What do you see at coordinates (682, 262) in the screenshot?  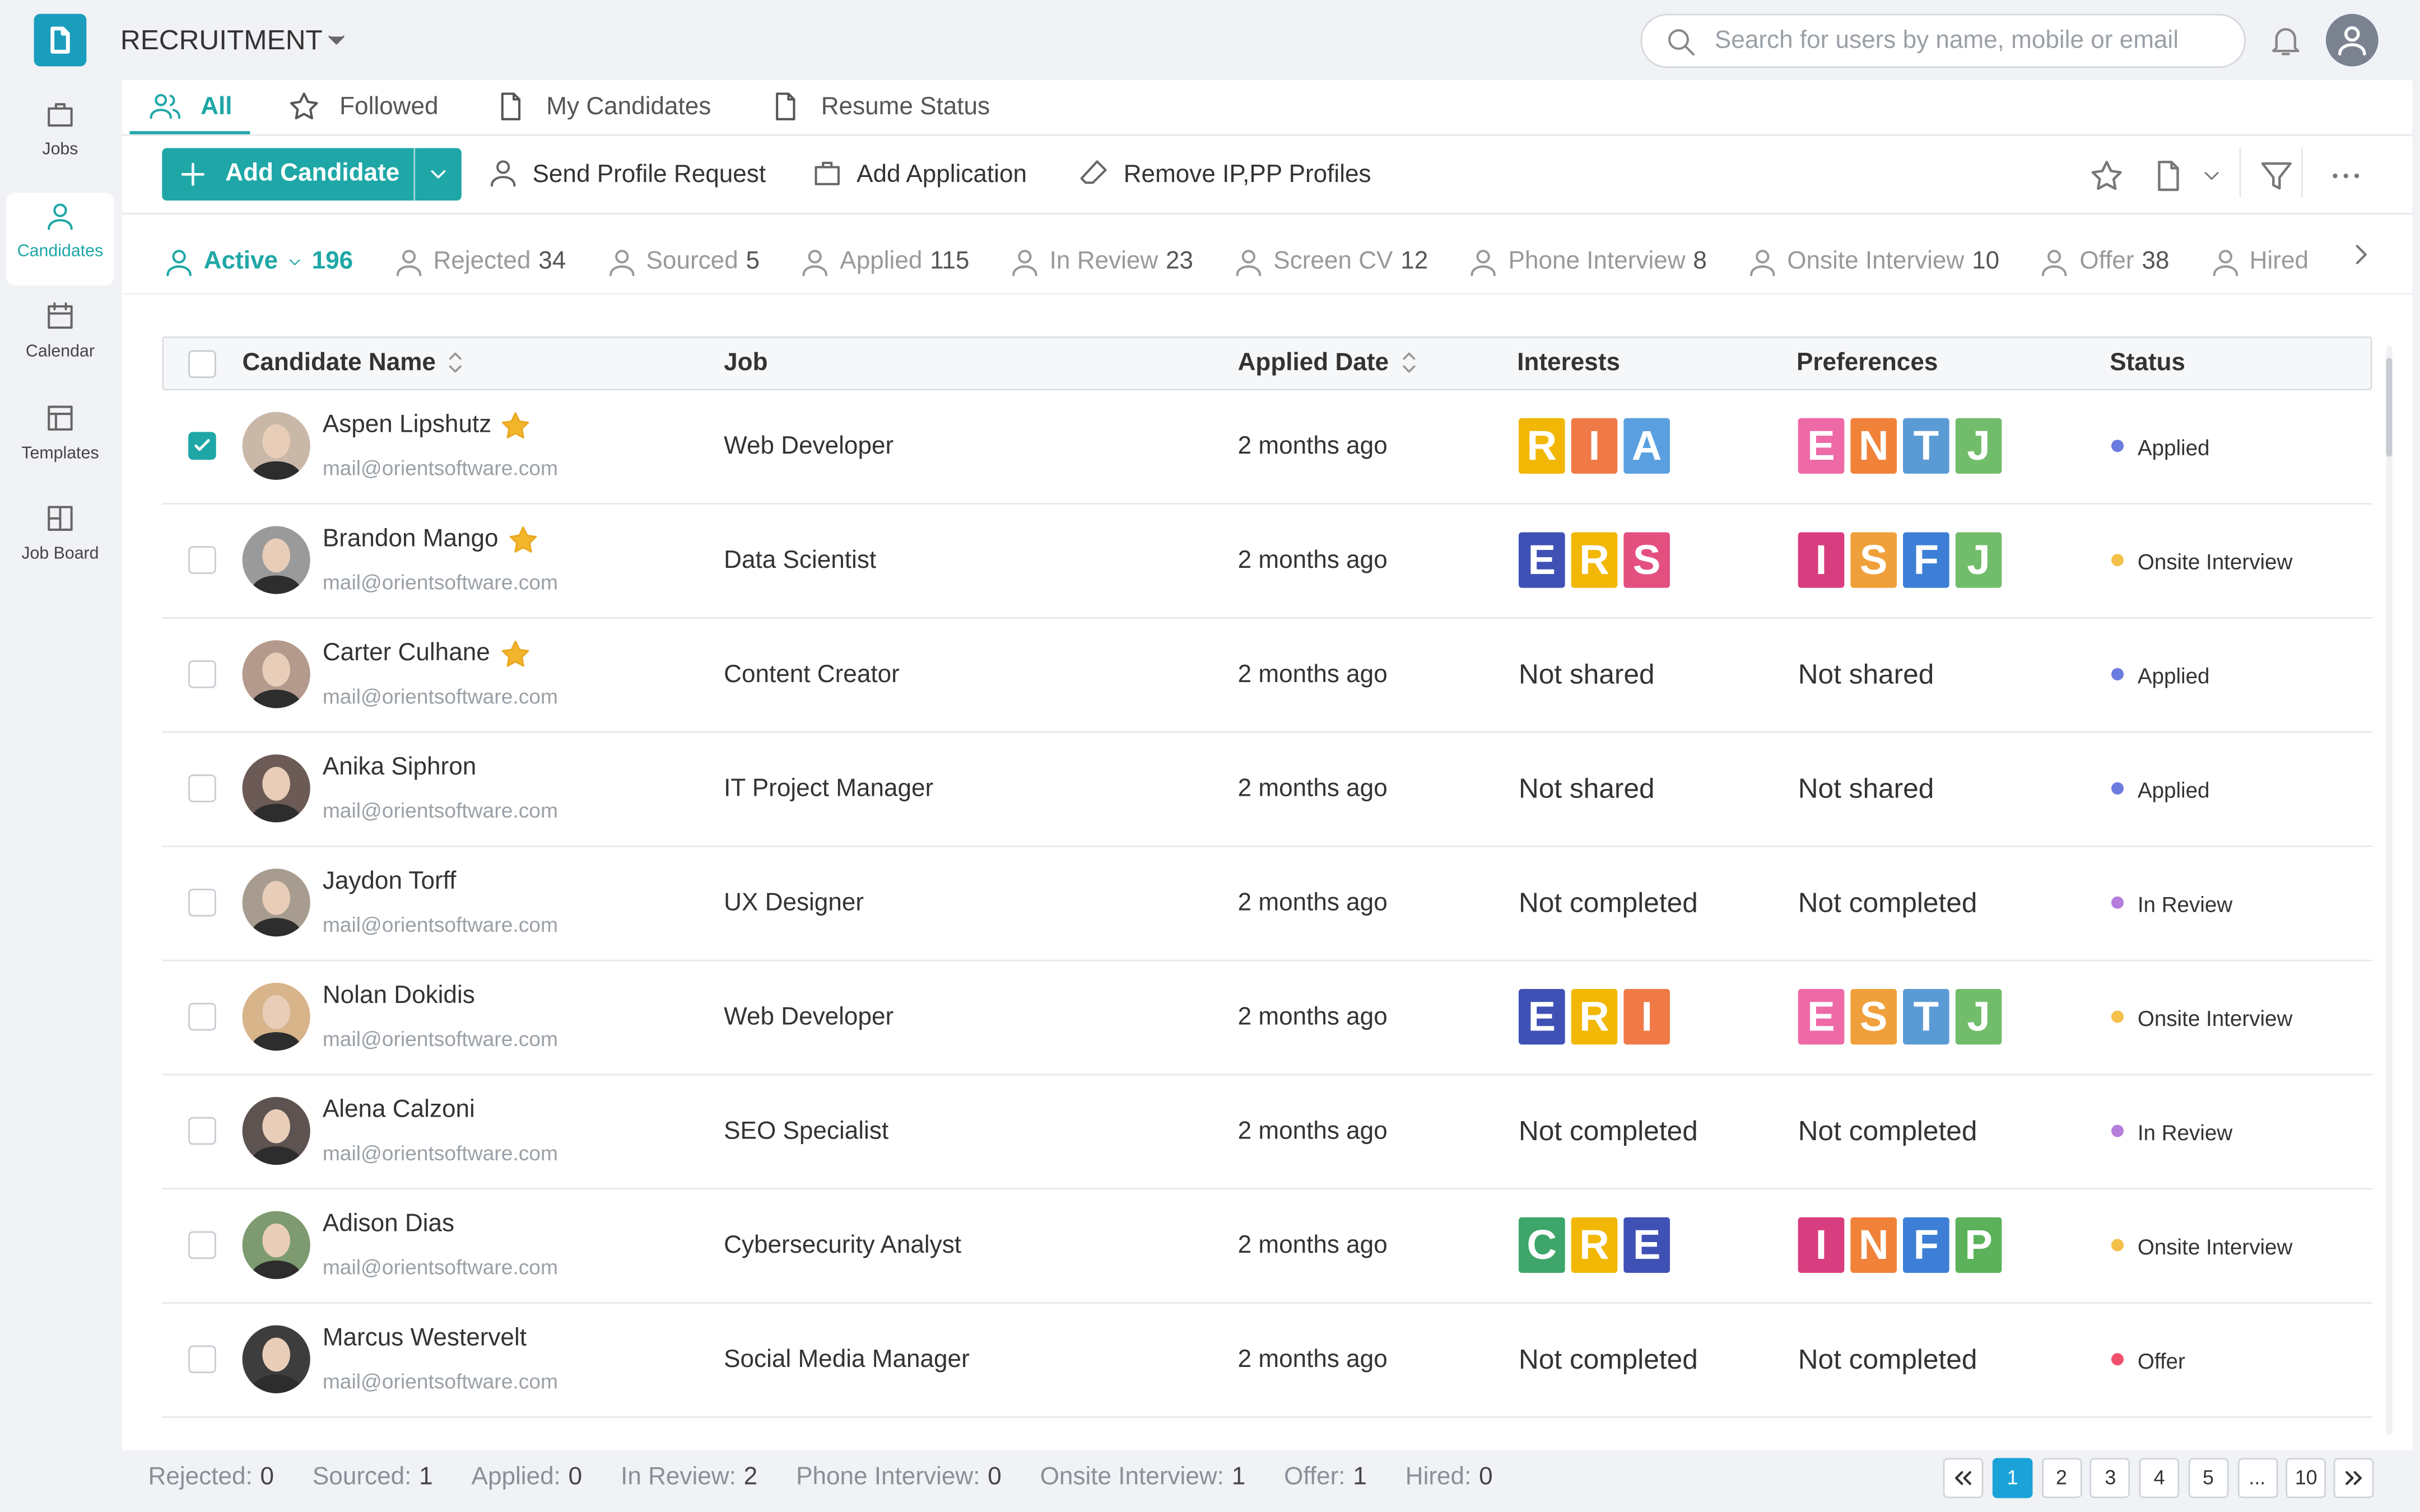 I see `status-tab: Sourced 5` at bounding box center [682, 262].